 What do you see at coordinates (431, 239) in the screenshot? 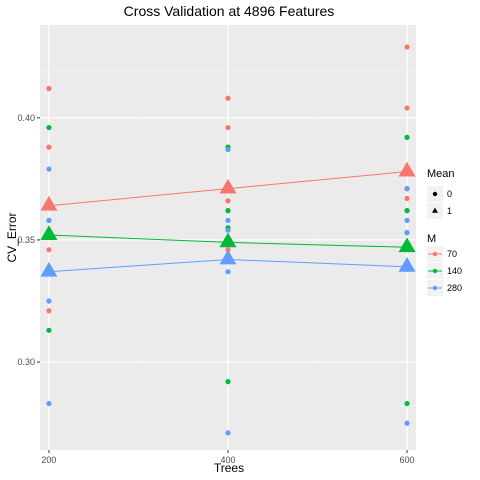
I see `legend-m-title: M` at bounding box center [431, 239].